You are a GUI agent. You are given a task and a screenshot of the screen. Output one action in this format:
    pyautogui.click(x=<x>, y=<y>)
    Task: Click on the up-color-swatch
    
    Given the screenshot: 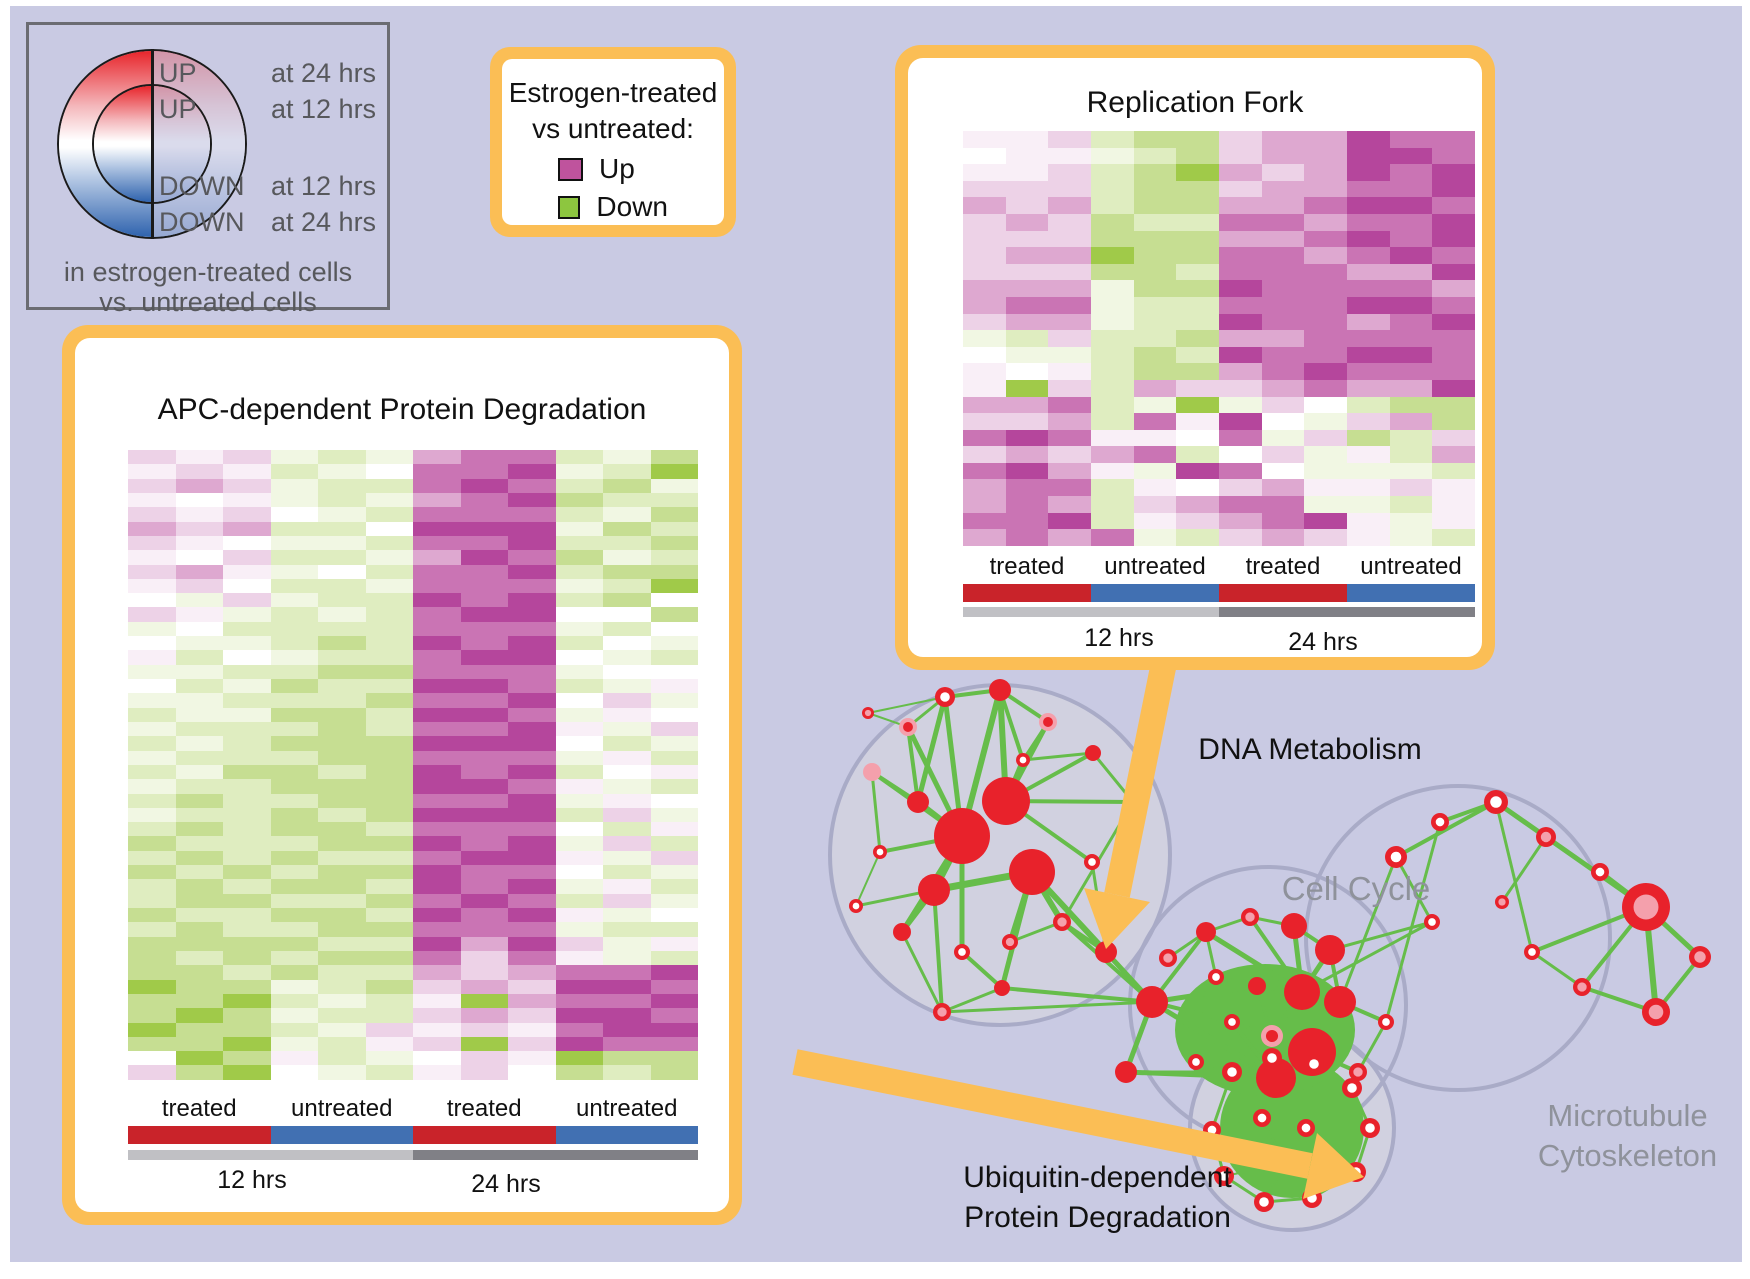 What is the action you would take?
    pyautogui.click(x=570, y=169)
    